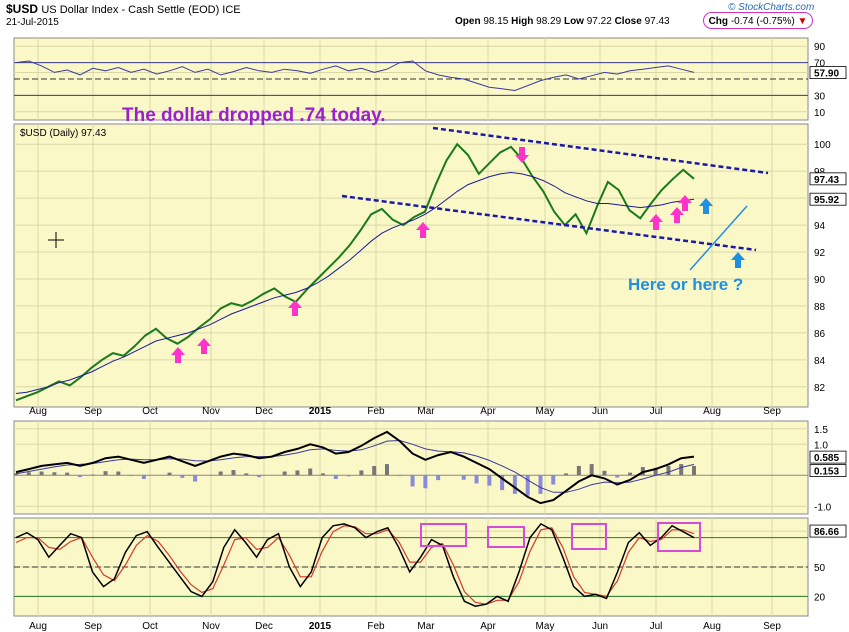  Describe the element at coordinates (823, 507) in the screenshot. I see `y-tick-2-4: -1.0` at that location.